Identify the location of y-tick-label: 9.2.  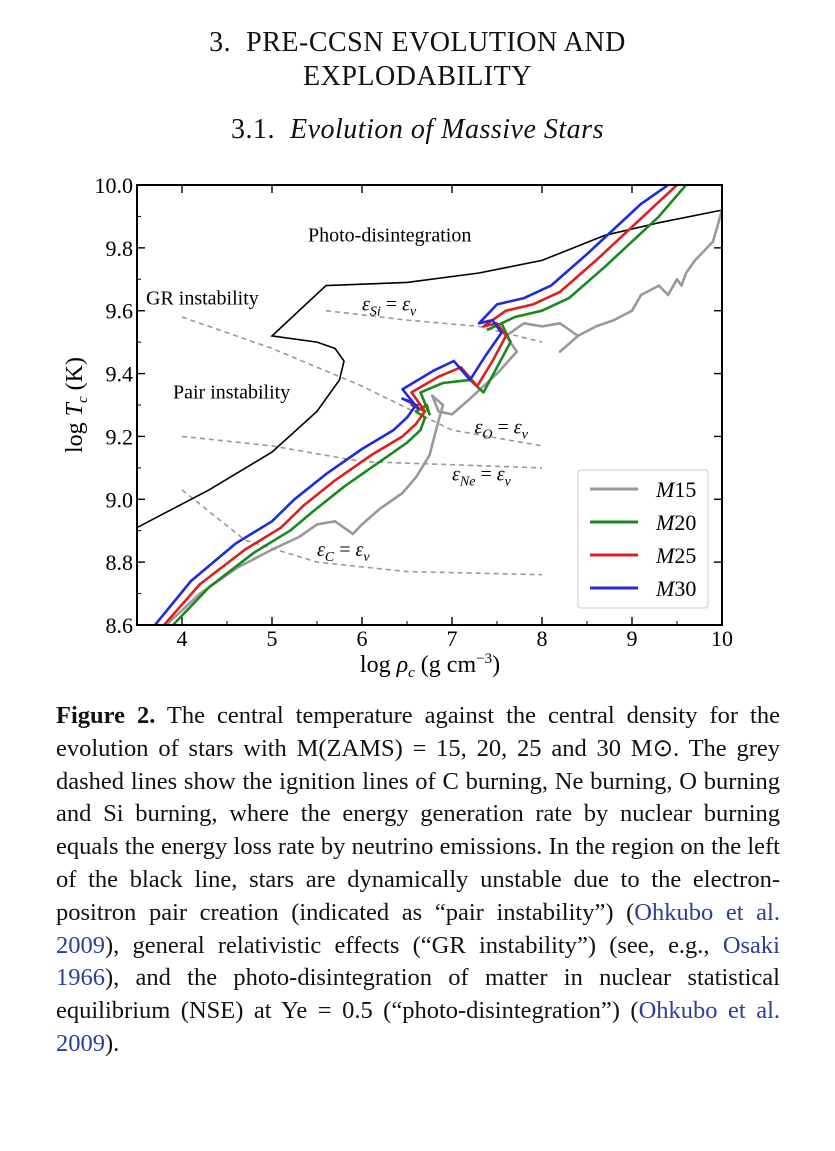
(120, 436).